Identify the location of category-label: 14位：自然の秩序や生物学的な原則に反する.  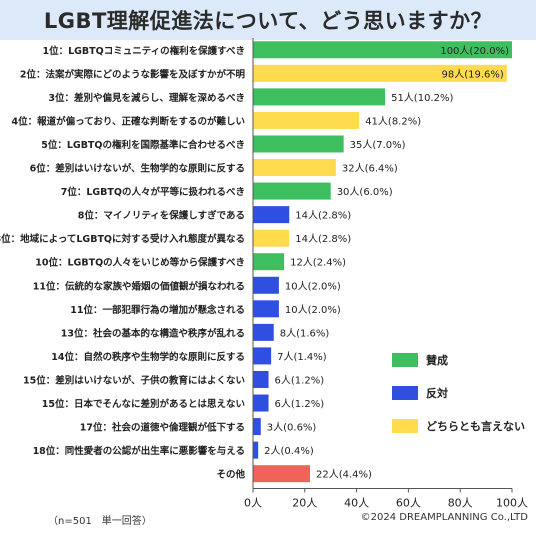
(148, 357).